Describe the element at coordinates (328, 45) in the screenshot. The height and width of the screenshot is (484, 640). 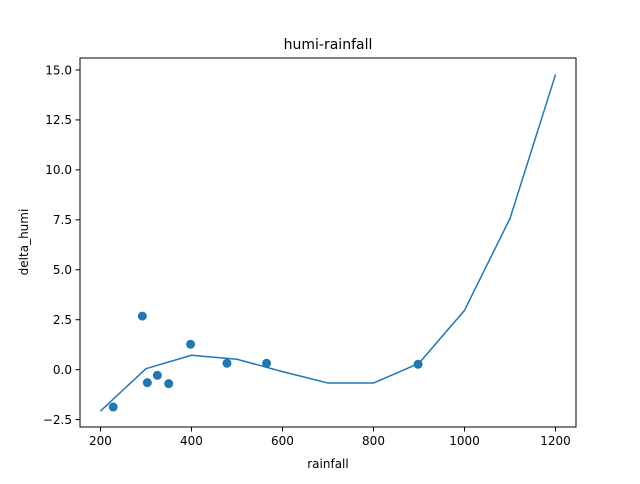
I see `chart-title: humi-rainfall` at that location.